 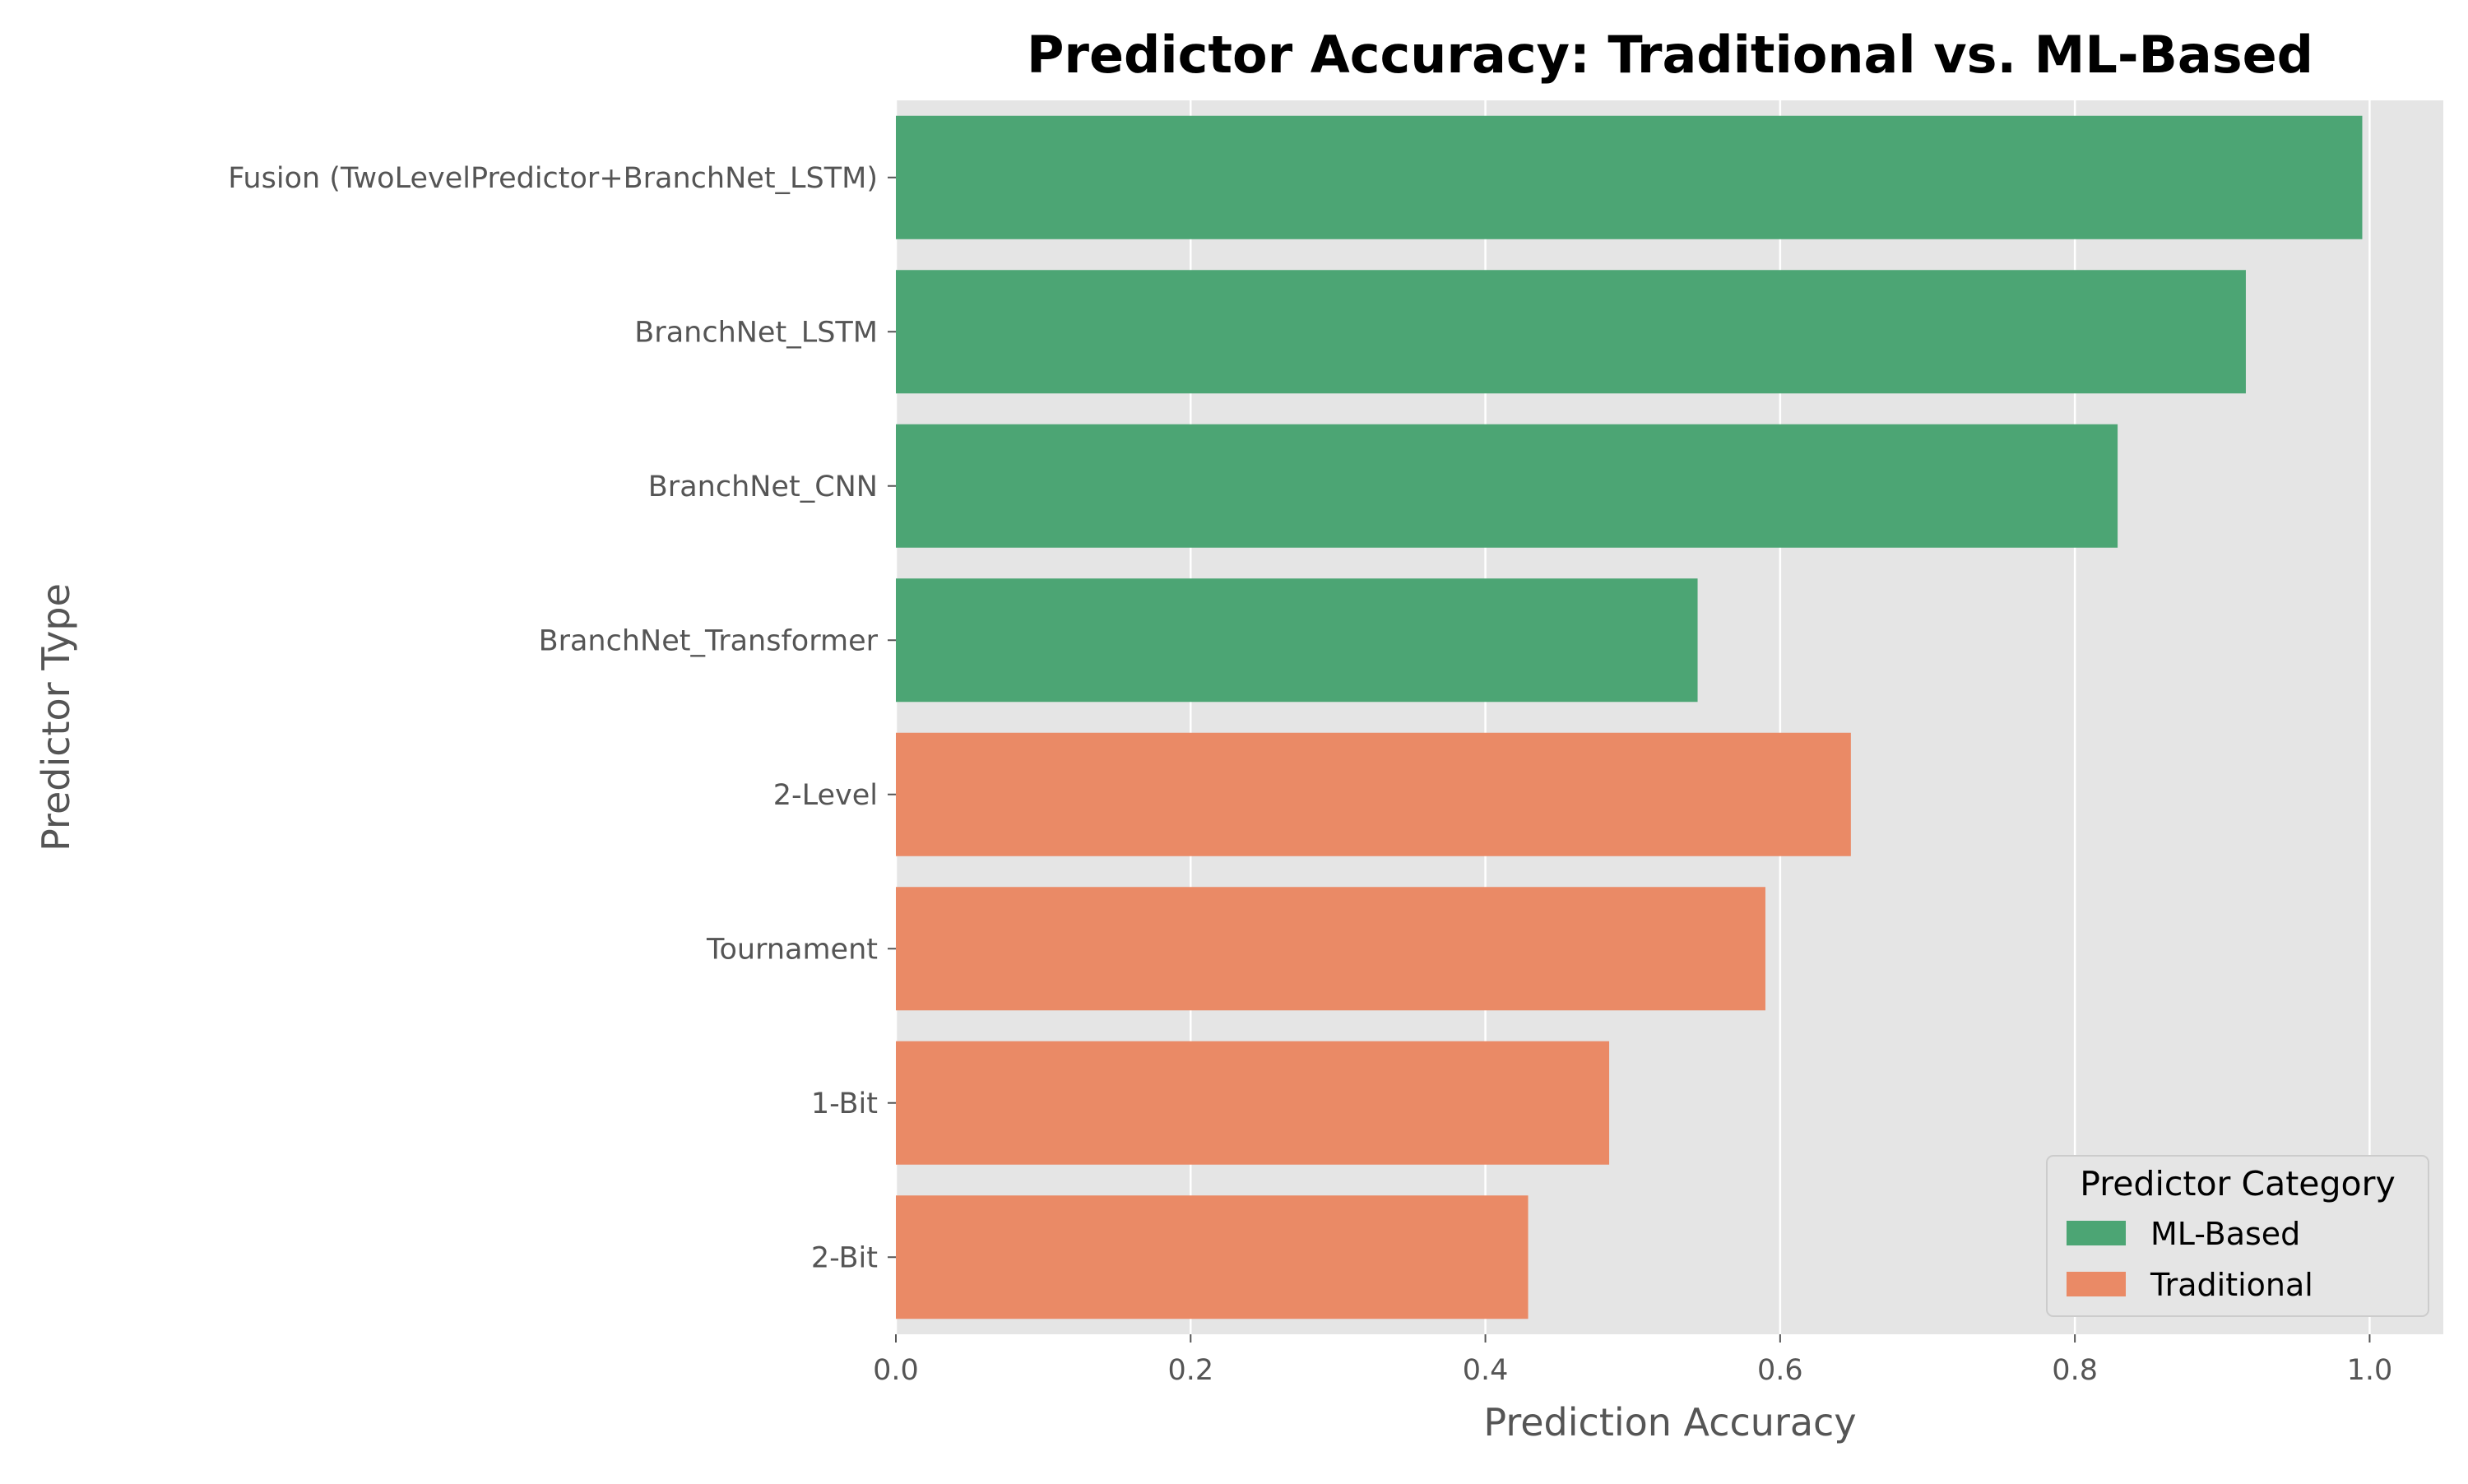 What do you see at coordinates (2225, 1234) in the screenshot?
I see `legend-entry-label: ML-Based` at bounding box center [2225, 1234].